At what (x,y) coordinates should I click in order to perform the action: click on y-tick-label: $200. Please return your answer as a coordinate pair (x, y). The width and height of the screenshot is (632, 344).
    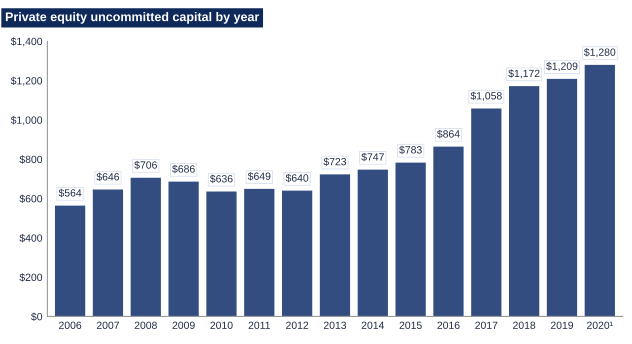
    Looking at the image, I should click on (30, 277).